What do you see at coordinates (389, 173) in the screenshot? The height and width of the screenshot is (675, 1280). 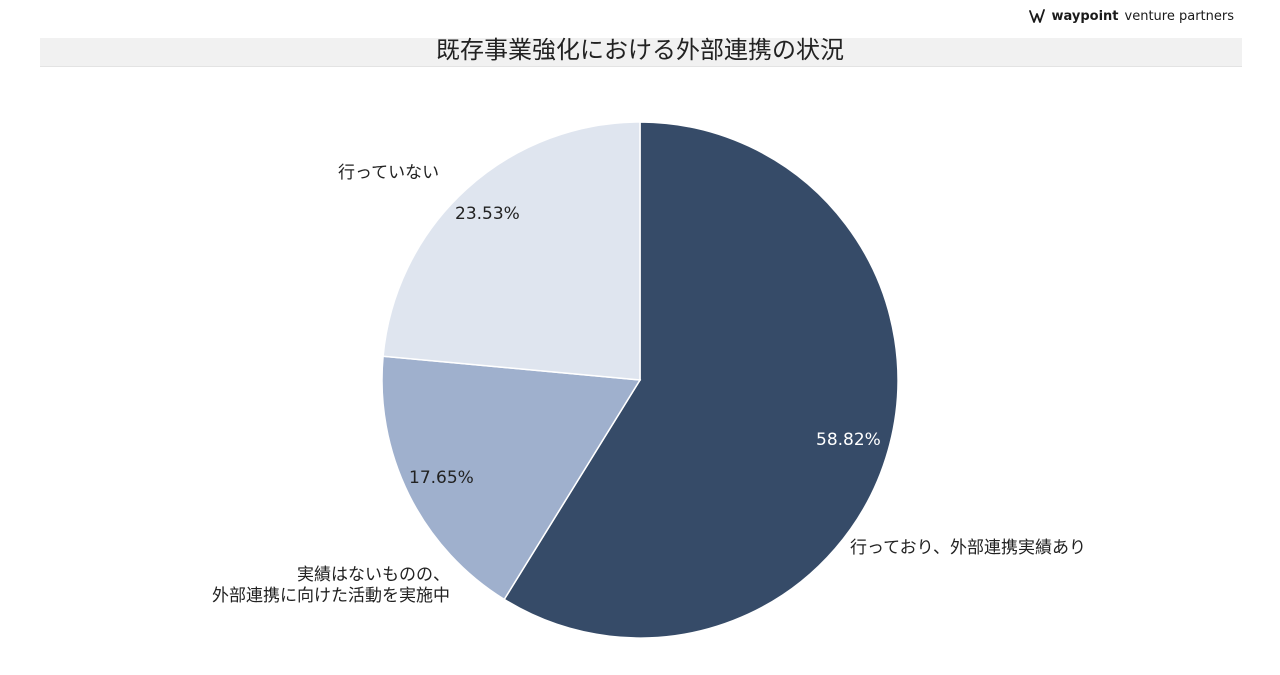 I see `category-label-none: 行っていない` at bounding box center [389, 173].